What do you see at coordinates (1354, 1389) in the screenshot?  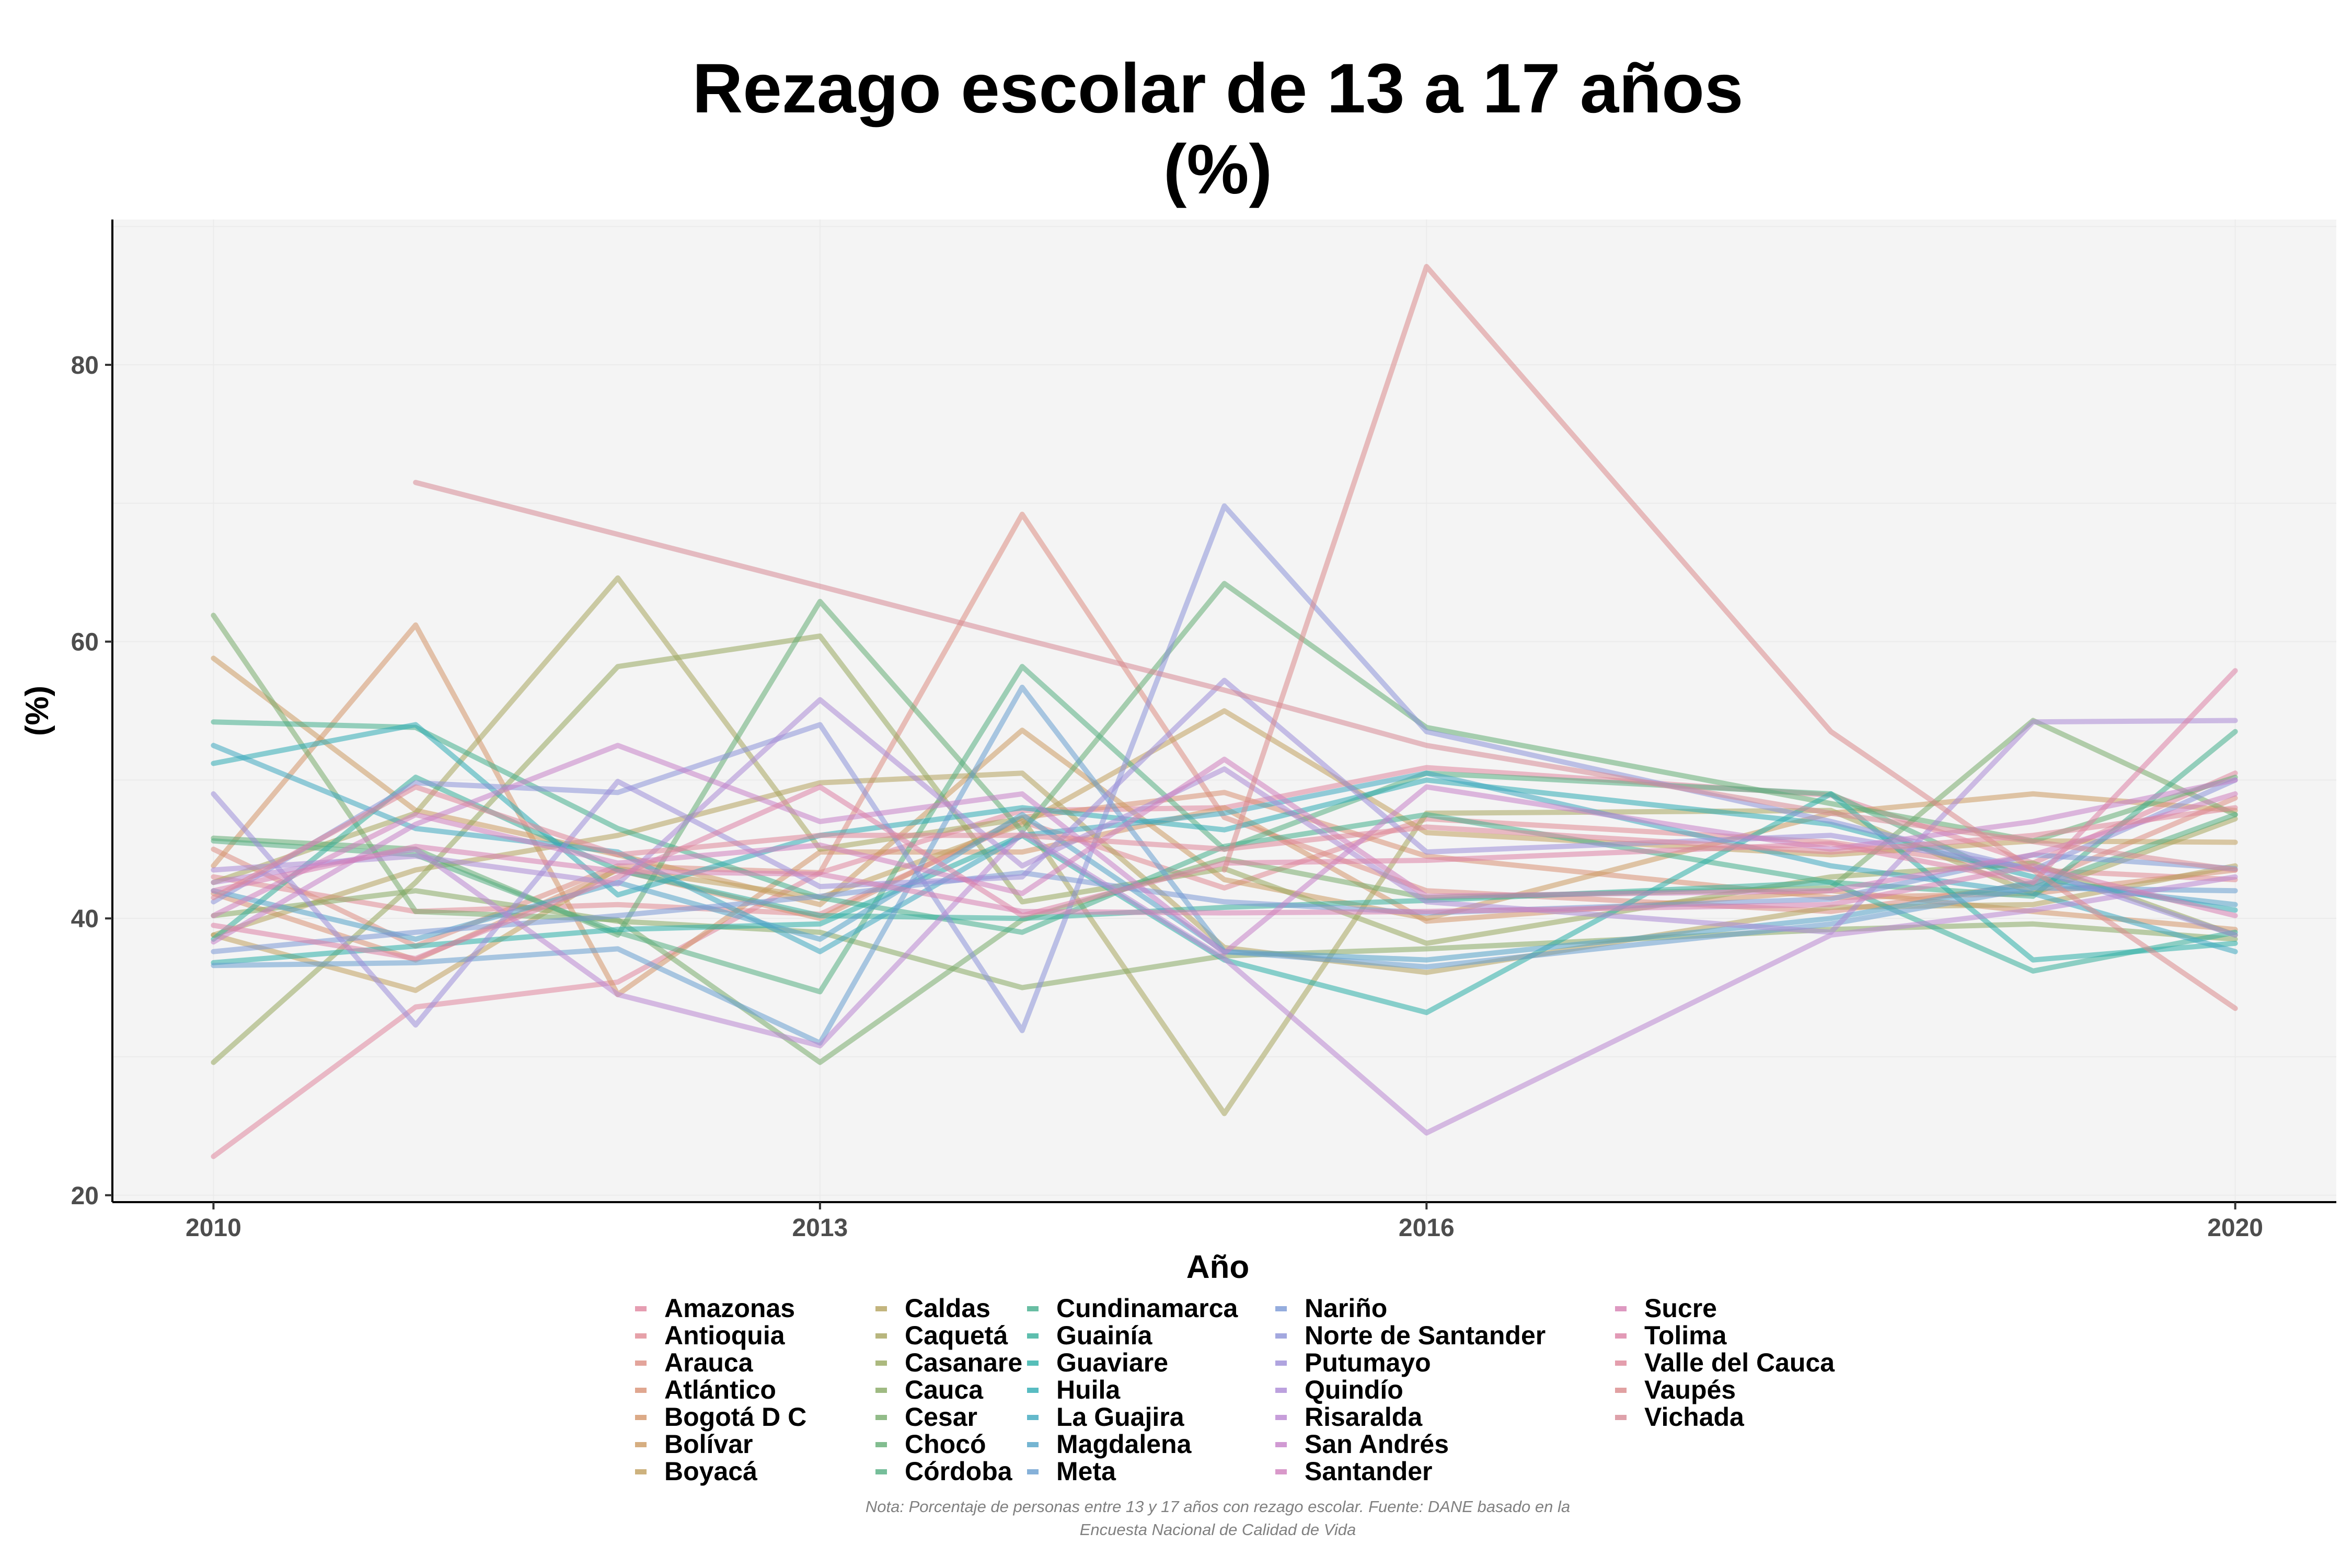 I see `legend-label: Quindío` at bounding box center [1354, 1389].